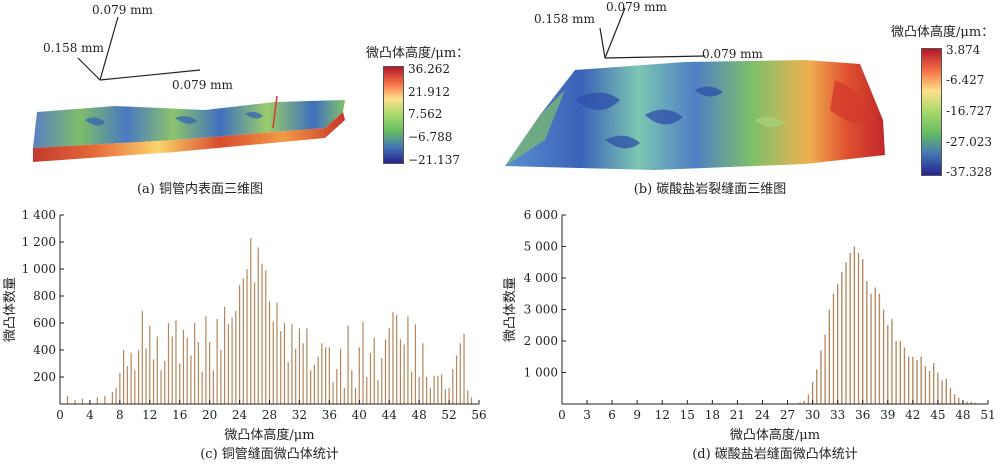  Describe the element at coordinates (419, 415) in the screenshot. I see `x-tick-label-c-12: 48` at that location.